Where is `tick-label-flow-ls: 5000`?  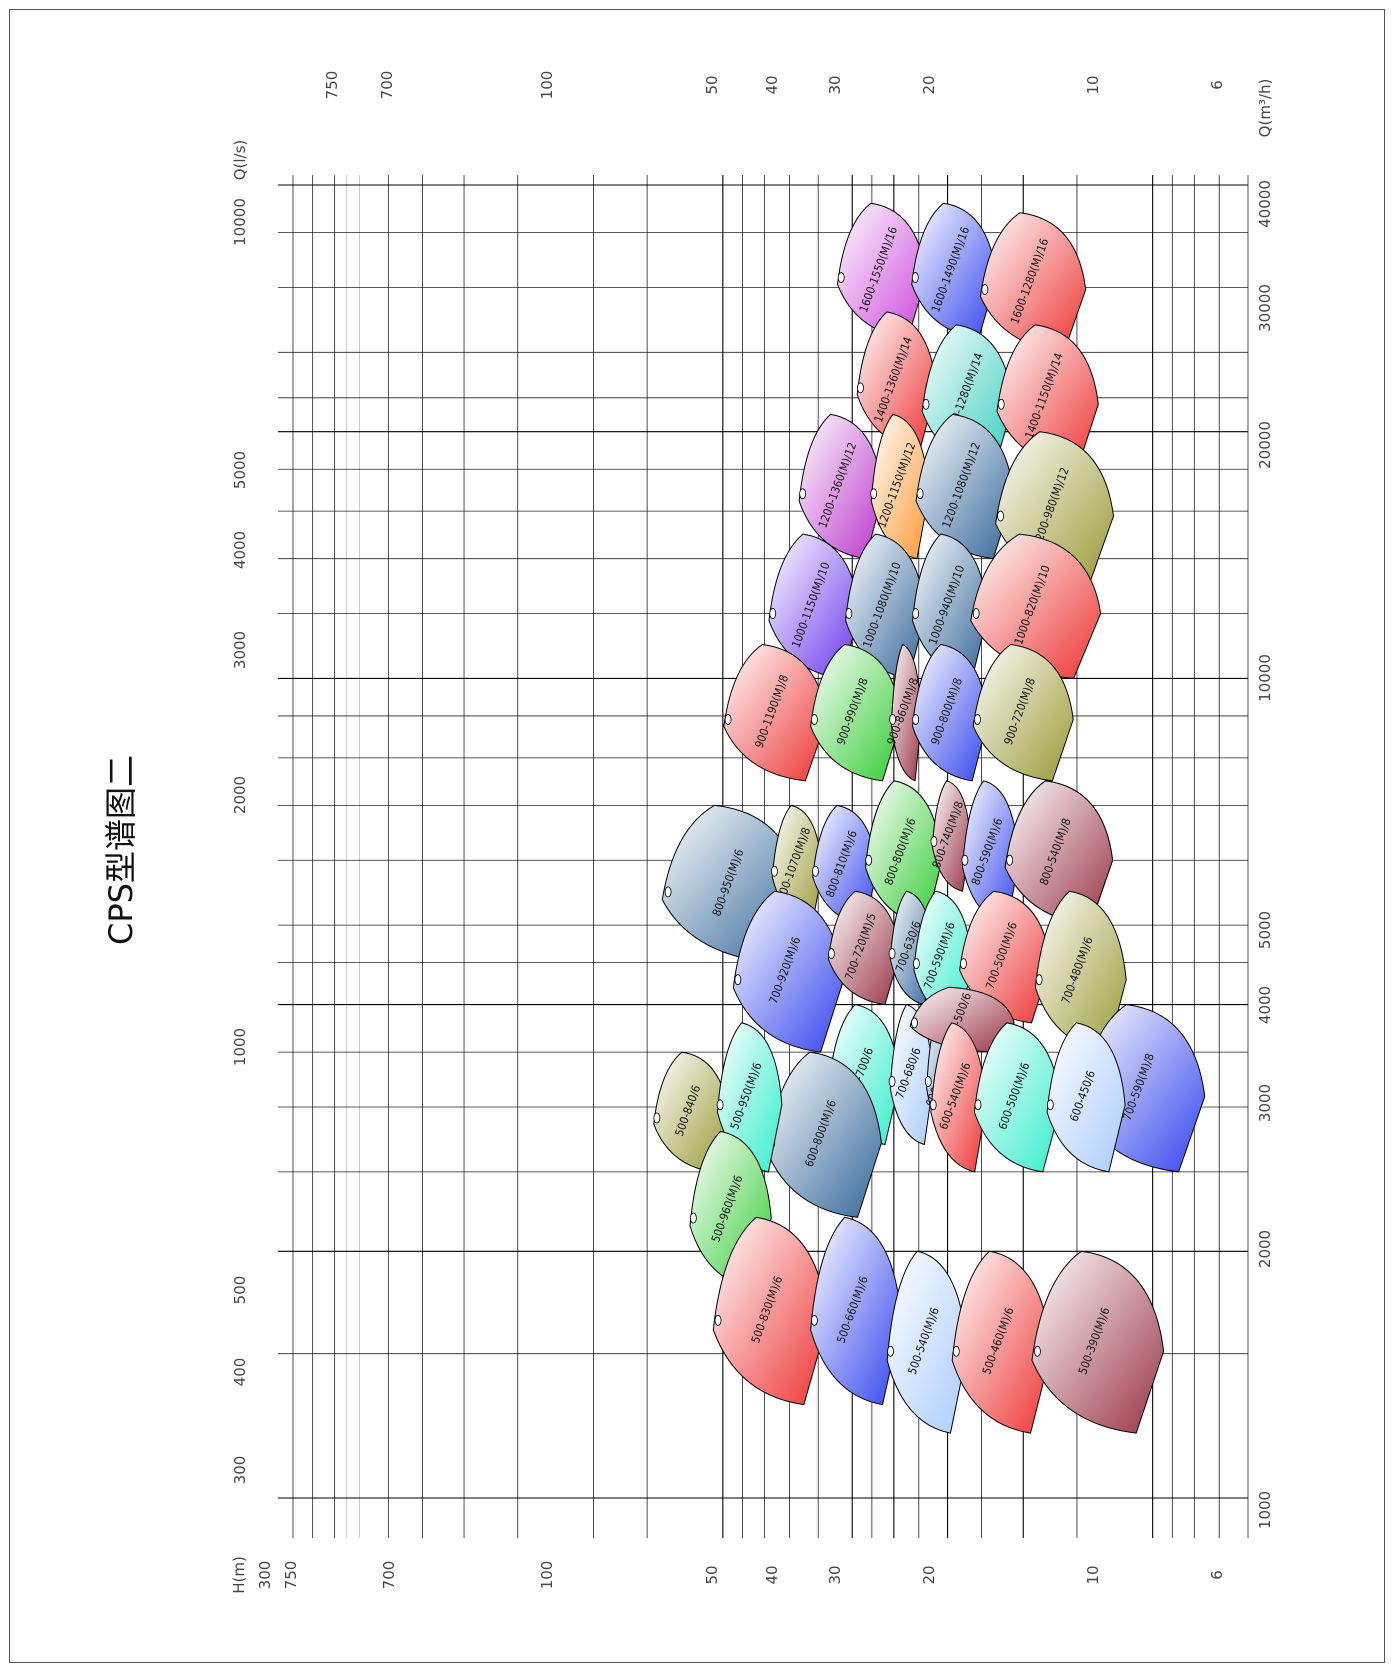
tick-label-flow-ls: 5000 is located at coordinates (240, 470).